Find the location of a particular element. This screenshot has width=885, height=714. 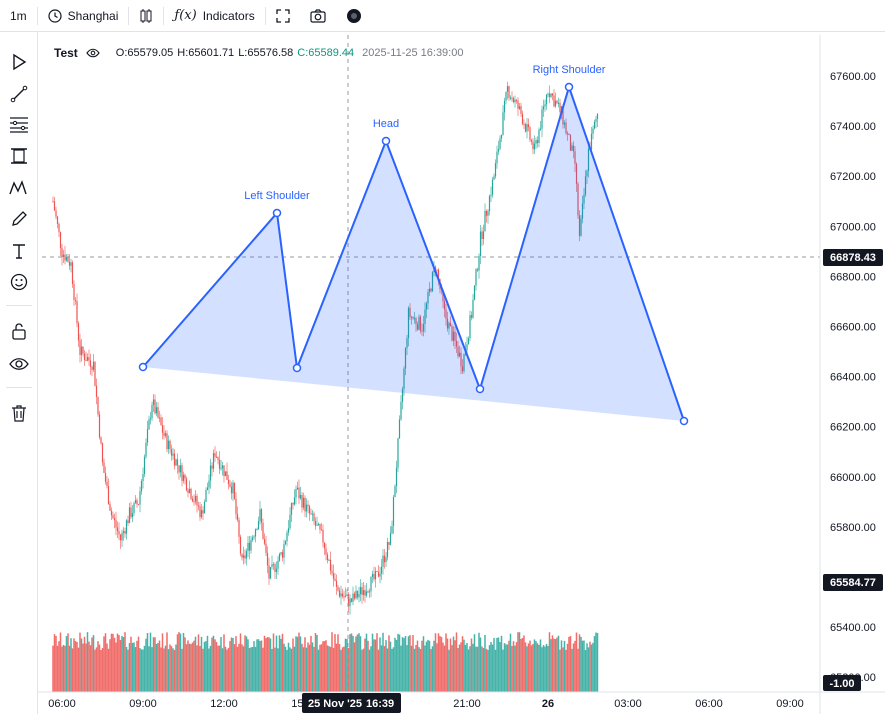

candles-icon is located at coordinates (146, 16).